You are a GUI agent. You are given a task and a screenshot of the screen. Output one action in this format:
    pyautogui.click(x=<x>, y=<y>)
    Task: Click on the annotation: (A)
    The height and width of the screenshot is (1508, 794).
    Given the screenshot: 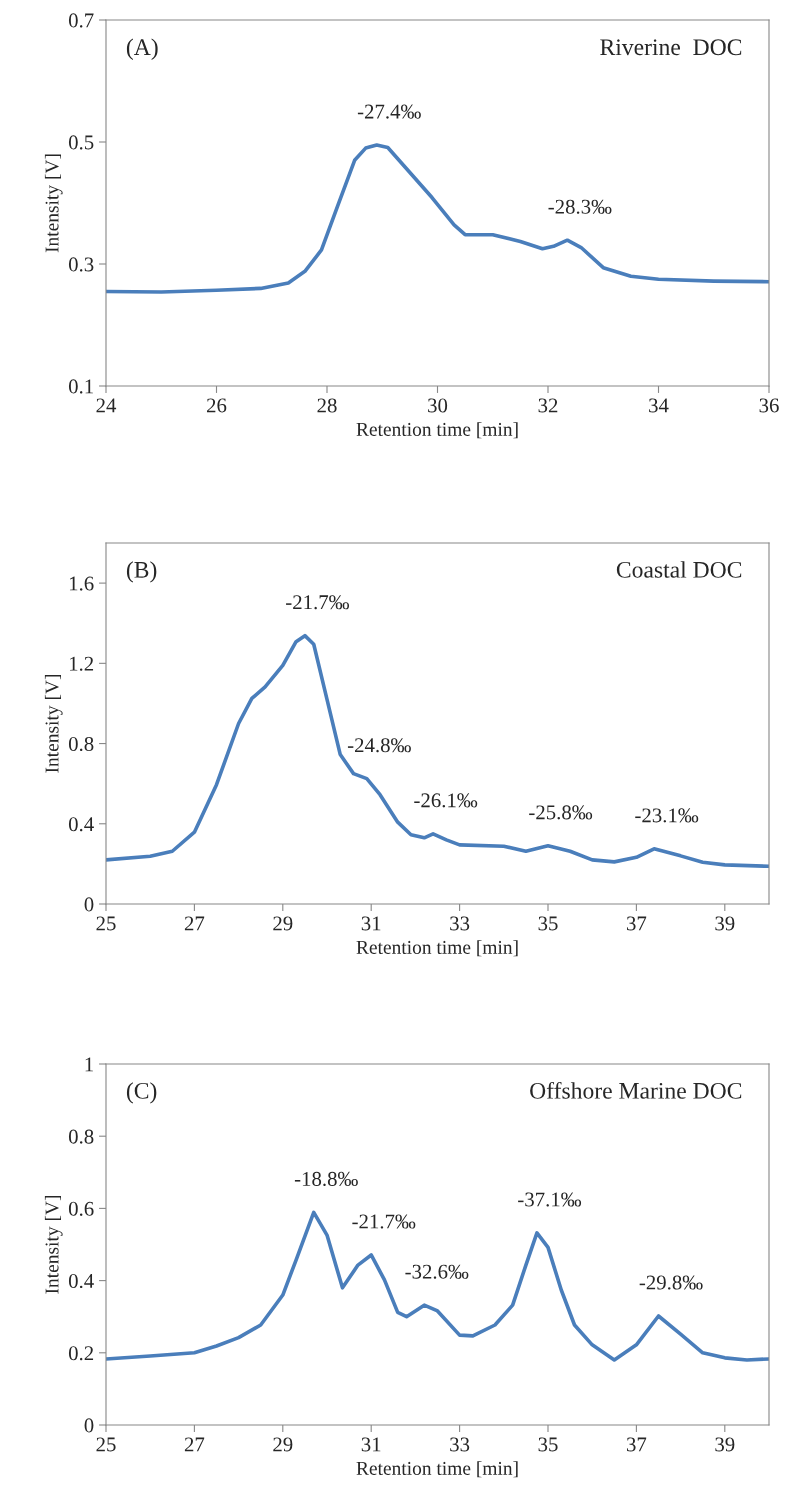 What is the action you would take?
    pyautogui.click(x=142, y=49)
    